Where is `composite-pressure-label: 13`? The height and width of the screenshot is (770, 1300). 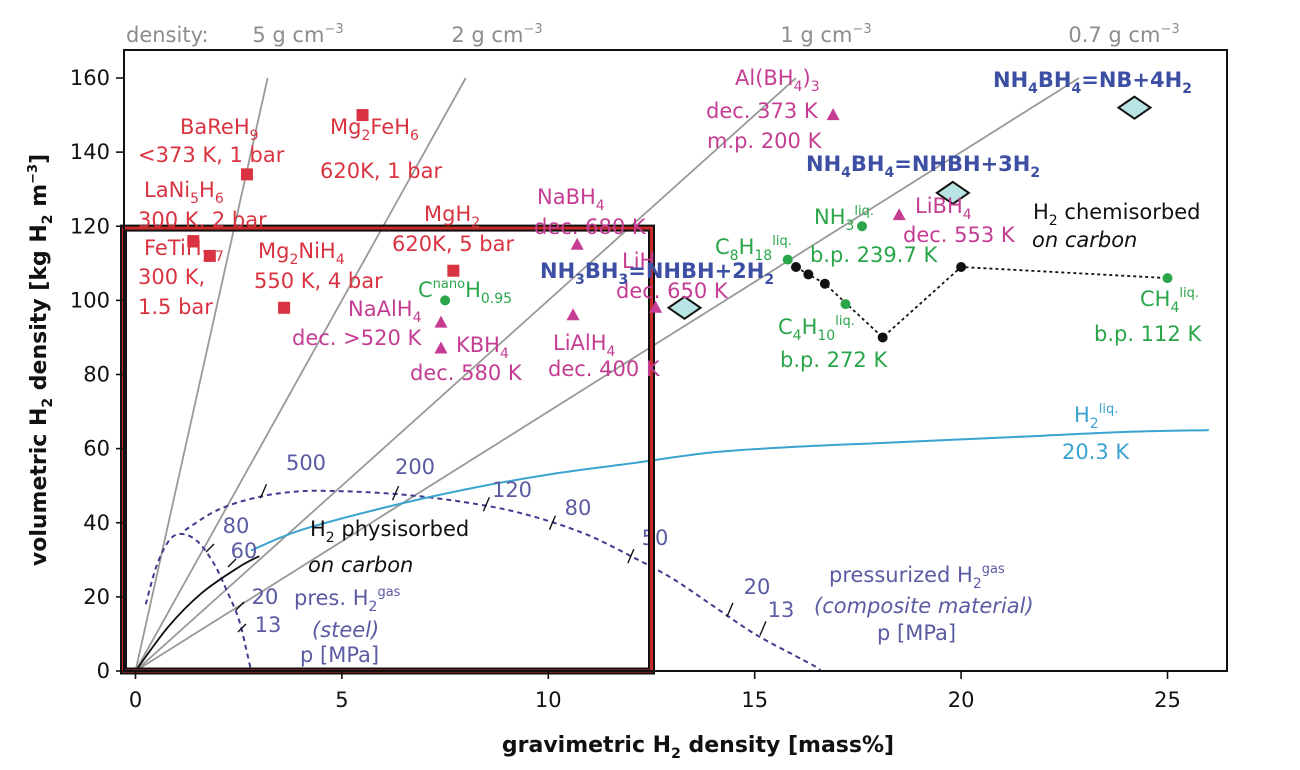 composite-pressure-label: 13 is located at coordinates (781, 610).